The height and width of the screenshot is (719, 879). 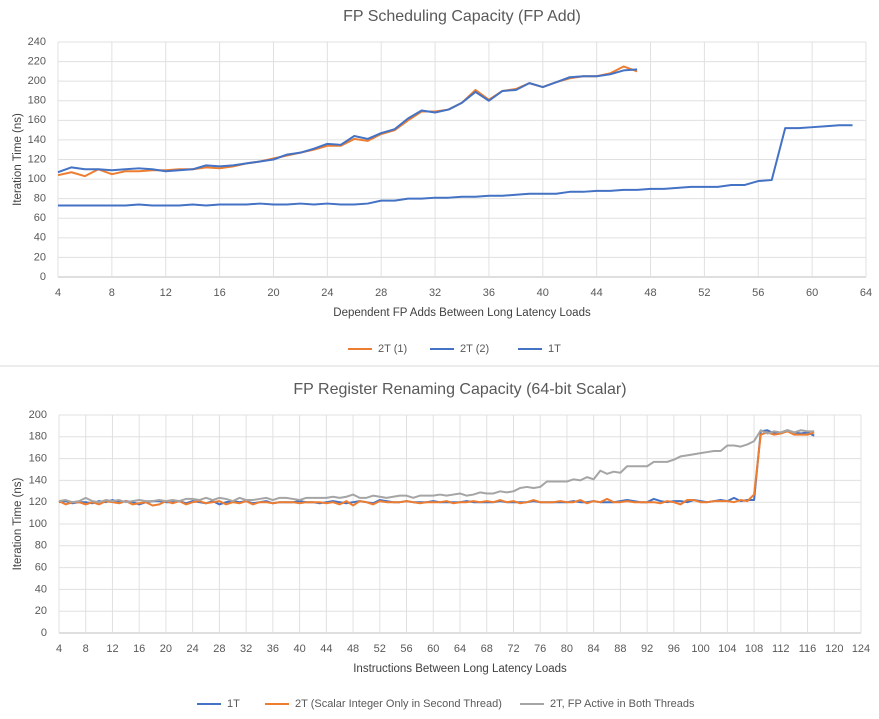 What do you see at coordinates (727, 649) in the screenshot?
I see `x-tick-label: 104` at bounding box center [727, 649].